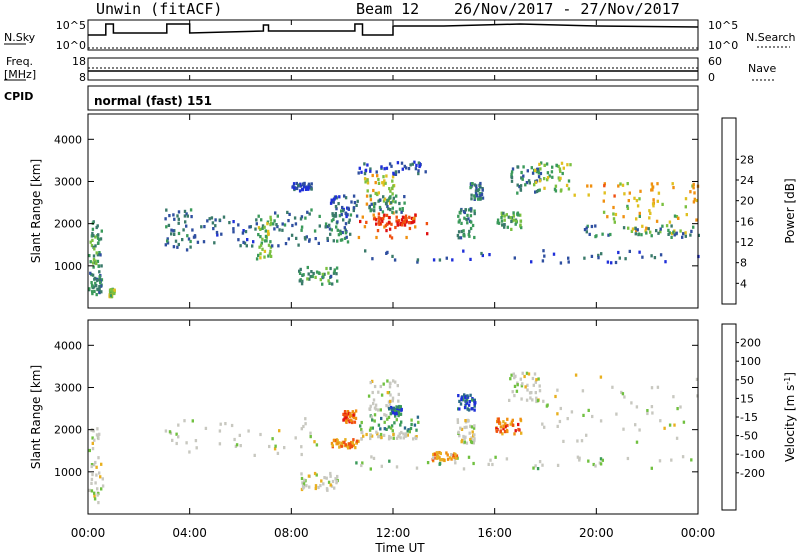  Describe the element at coordinates (762, 68) in the screenshot. I see `nave-label: Nave` at that location.